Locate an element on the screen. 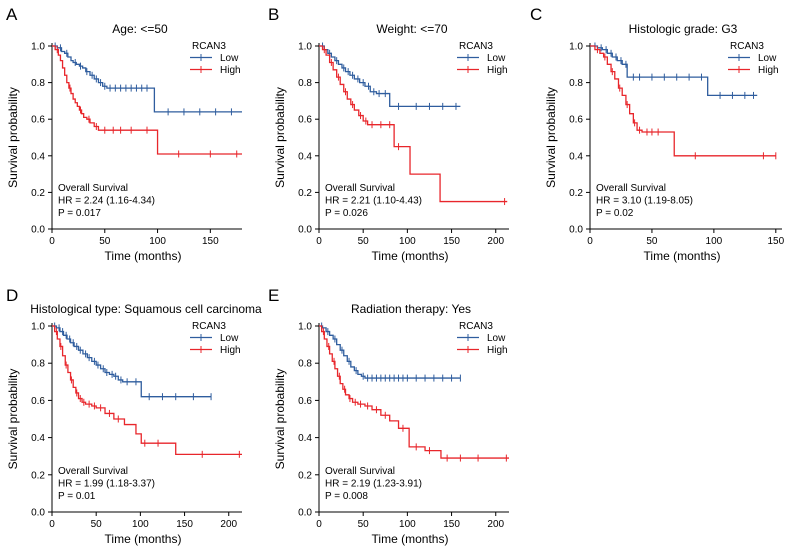 The height and width of the screenshot is (552, 785). annotation-line: HR = 2.24 (1.16-4.34) is located at coordinates (106, 201).